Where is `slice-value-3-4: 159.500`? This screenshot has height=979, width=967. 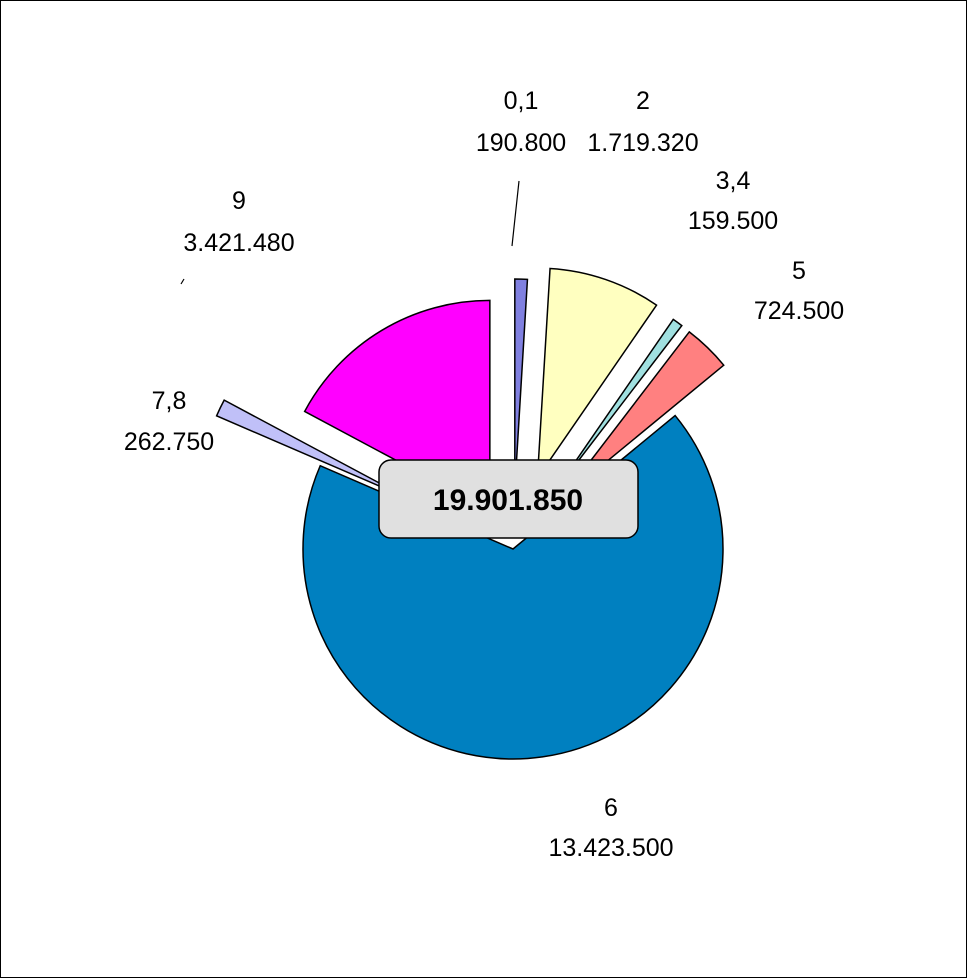 slice-value-3-4: 159.500 is located at coordinates (733, 221).